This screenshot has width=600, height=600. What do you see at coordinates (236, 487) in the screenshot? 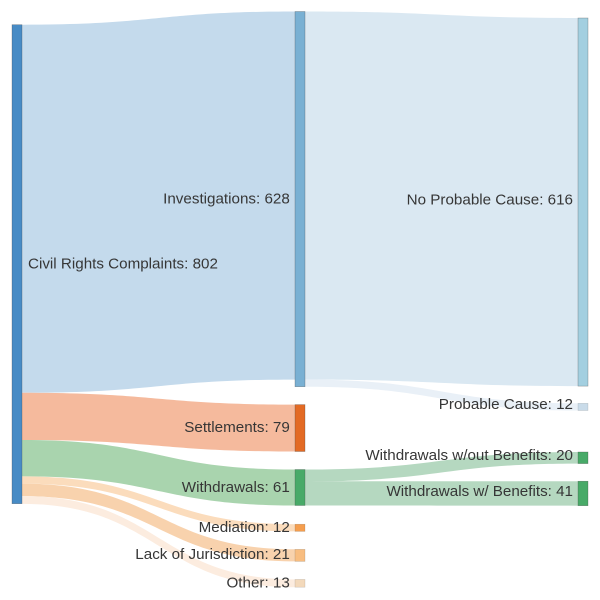
I see `svg-text: Withdrawals: 61` at bounding box center [236, 487].